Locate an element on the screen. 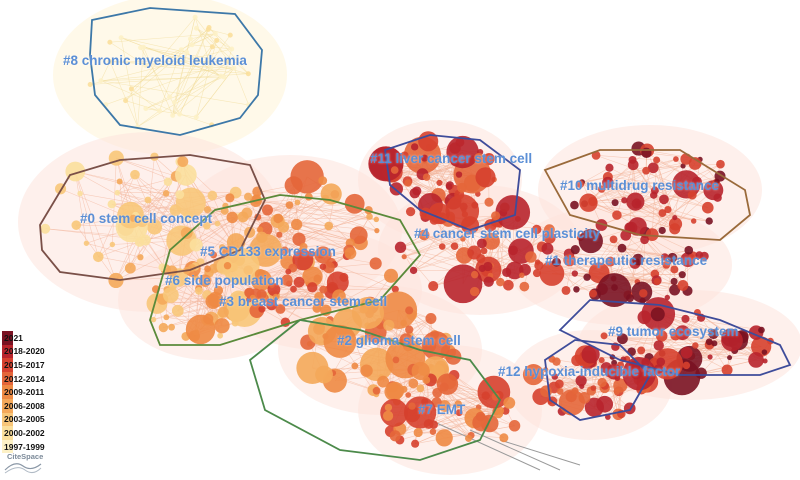  cluster-label-c6: #6 side population is located at coordinates (224, 280).